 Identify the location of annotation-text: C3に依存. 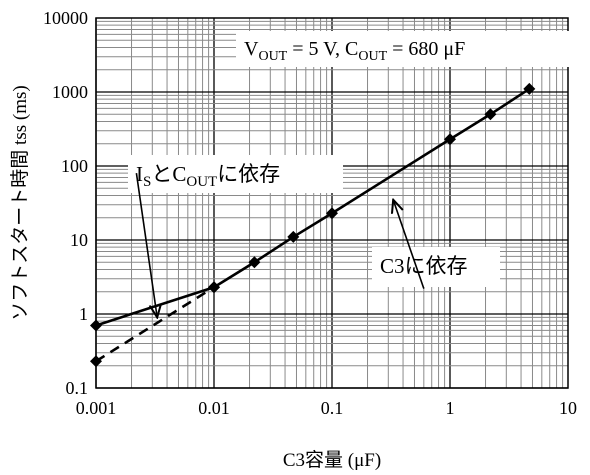
(424, 266).